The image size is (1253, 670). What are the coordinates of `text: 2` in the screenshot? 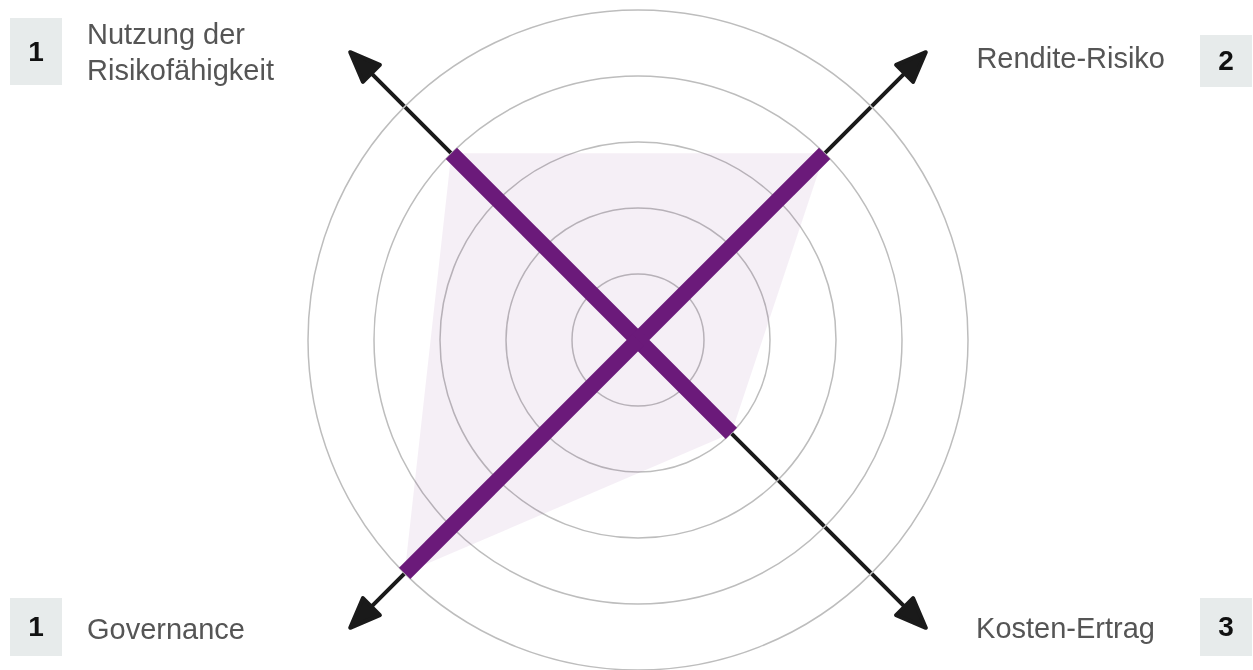 It's located at (1226, 61).